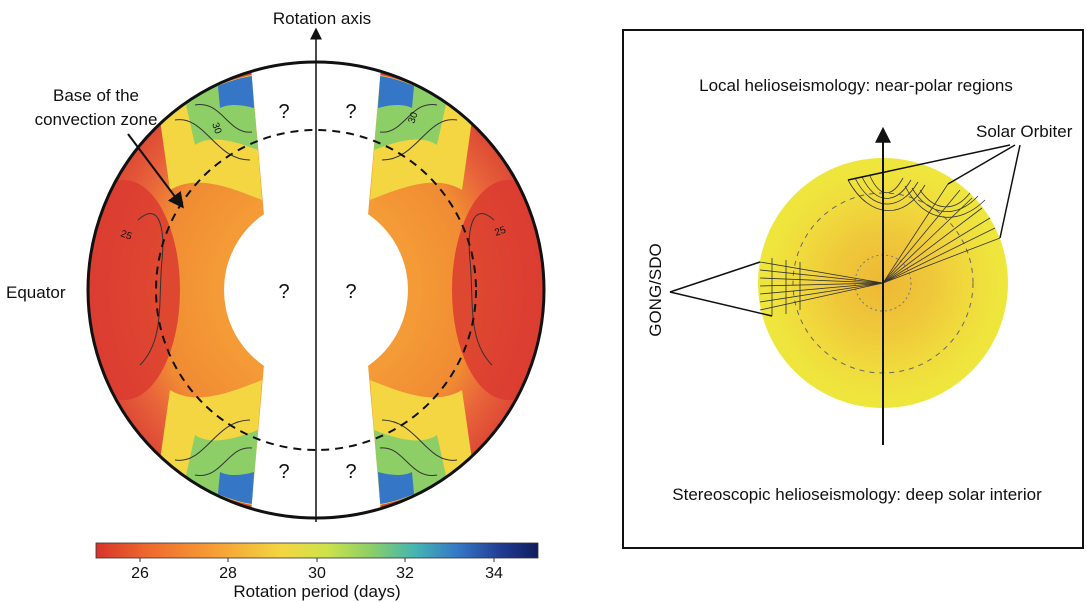 This screenshot has width=1086, height=602. Describe the element at coordinates (396, 488) in the screenshot. I see `polar-band-bottom-right-blue` at that location.